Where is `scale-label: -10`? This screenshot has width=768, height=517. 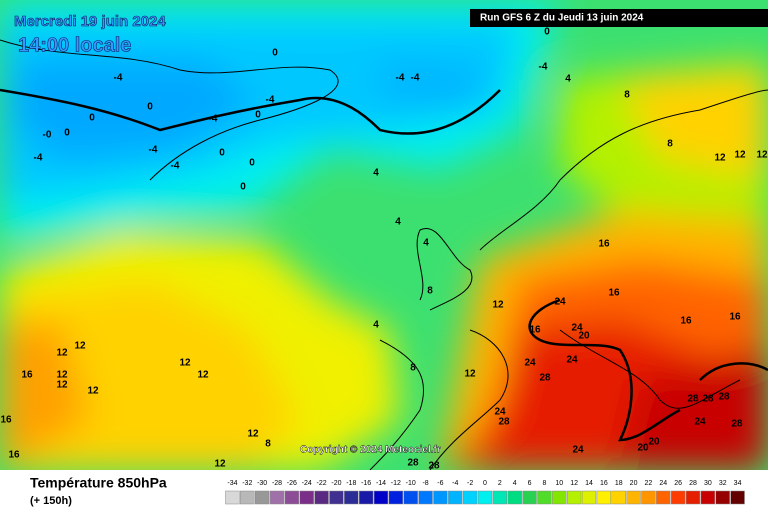 scale-label: -10 is located at coordinates (411, 483).